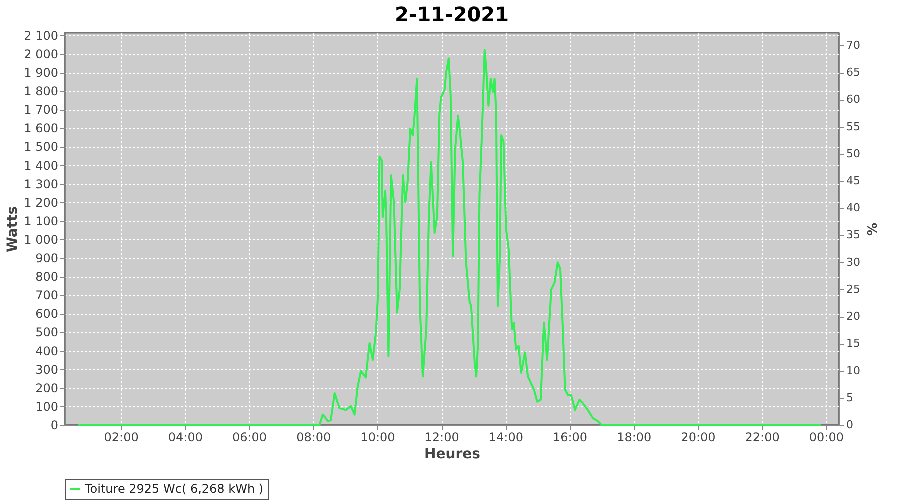 This screenshot has height=500, width=900. I want to click on x-tick-label: 16:00, so click(570, 437).